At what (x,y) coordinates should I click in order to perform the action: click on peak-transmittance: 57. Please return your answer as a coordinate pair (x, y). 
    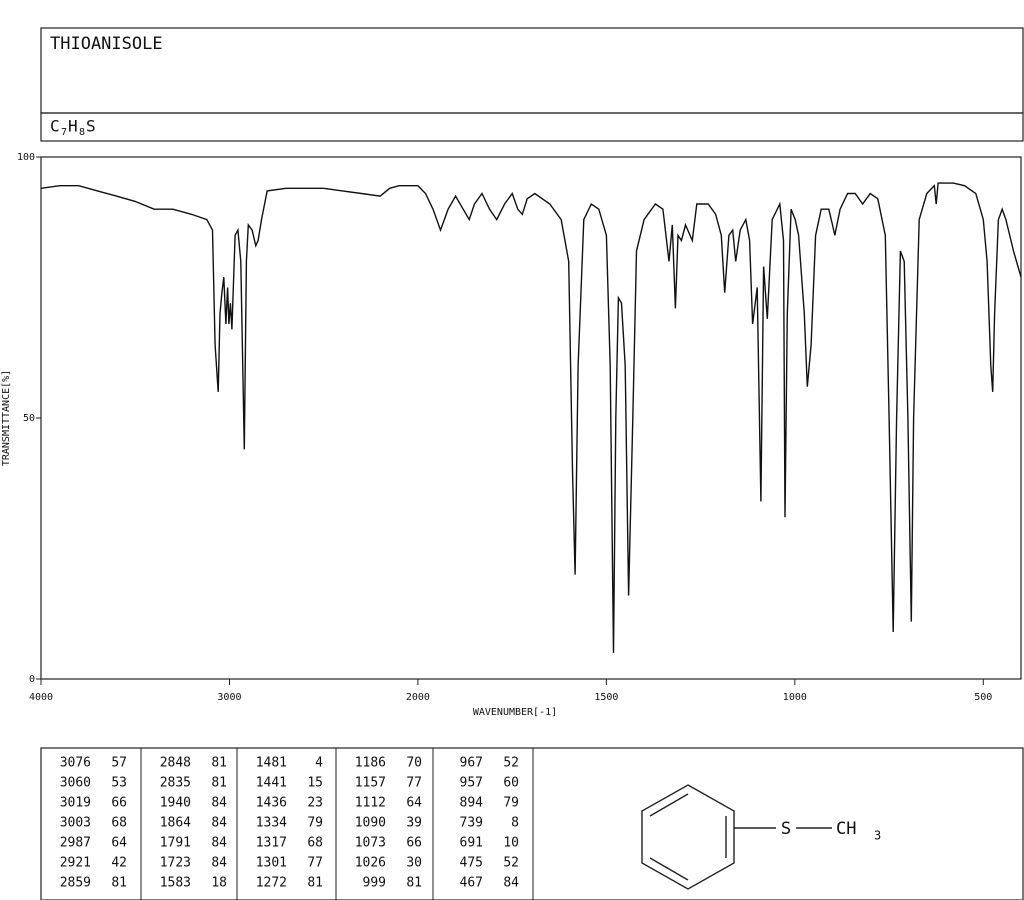
    Looking at the image, I should click on (119, 763).